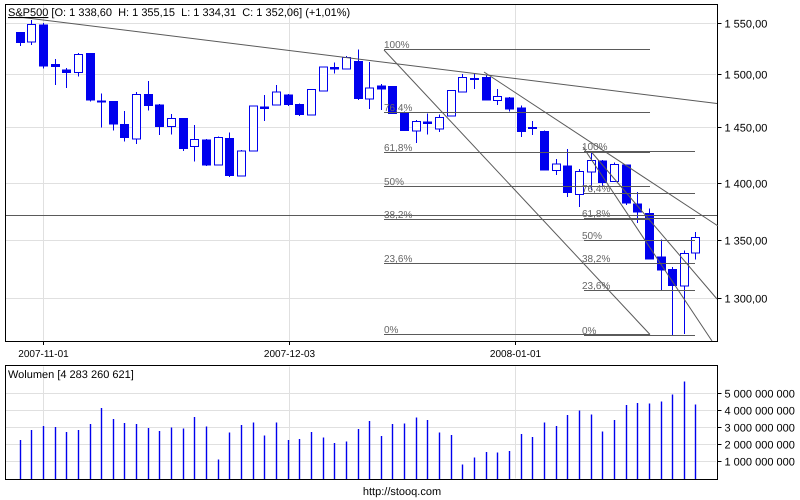 The width and height of the screenshot is (800, 500). Describe the element at coordinates (516, 354) in the screenshot. I see `svg-text: 2008-01-01` at that location.